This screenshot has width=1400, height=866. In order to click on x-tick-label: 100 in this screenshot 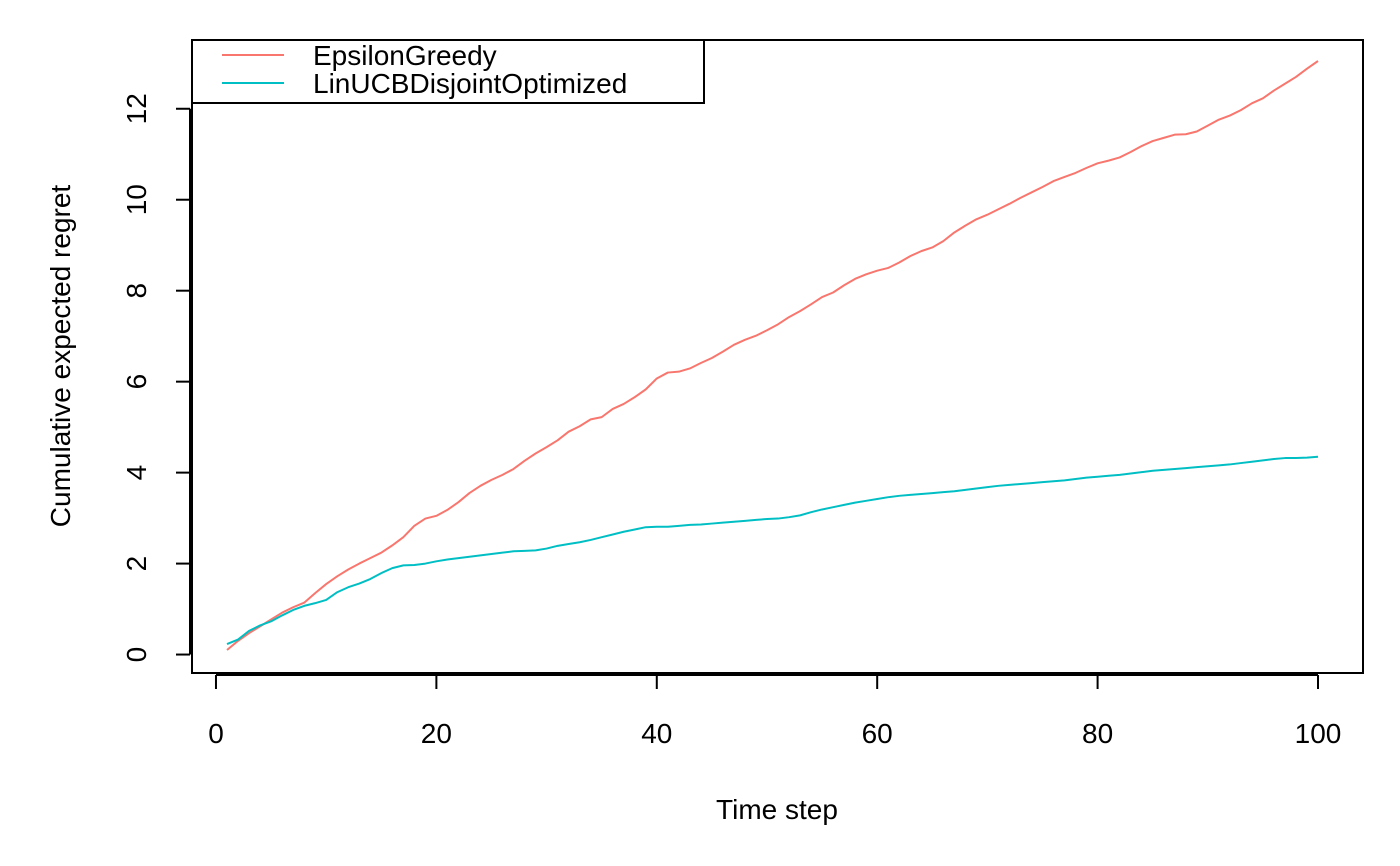, I will do `click(1318, 733)`.